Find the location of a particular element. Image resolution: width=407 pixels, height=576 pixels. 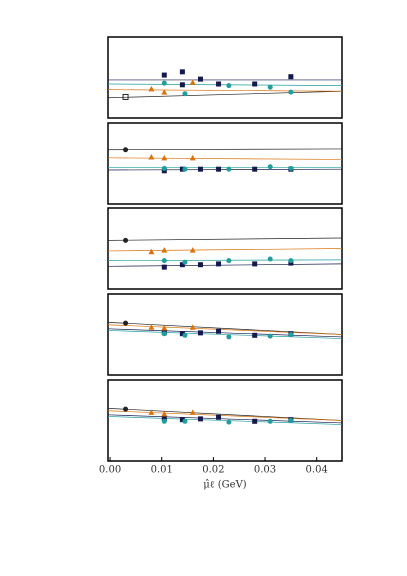

x-tick-label: 0.00 is located at coordinates (110, 470).